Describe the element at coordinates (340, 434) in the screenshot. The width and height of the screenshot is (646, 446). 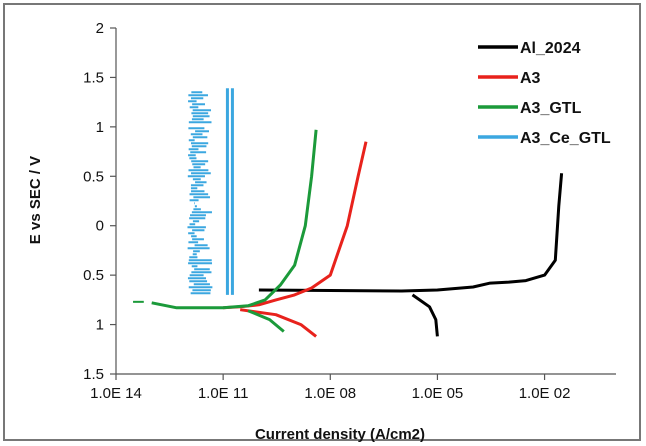
I see `x-axis-title: Current density (A/cm2)` at that location.